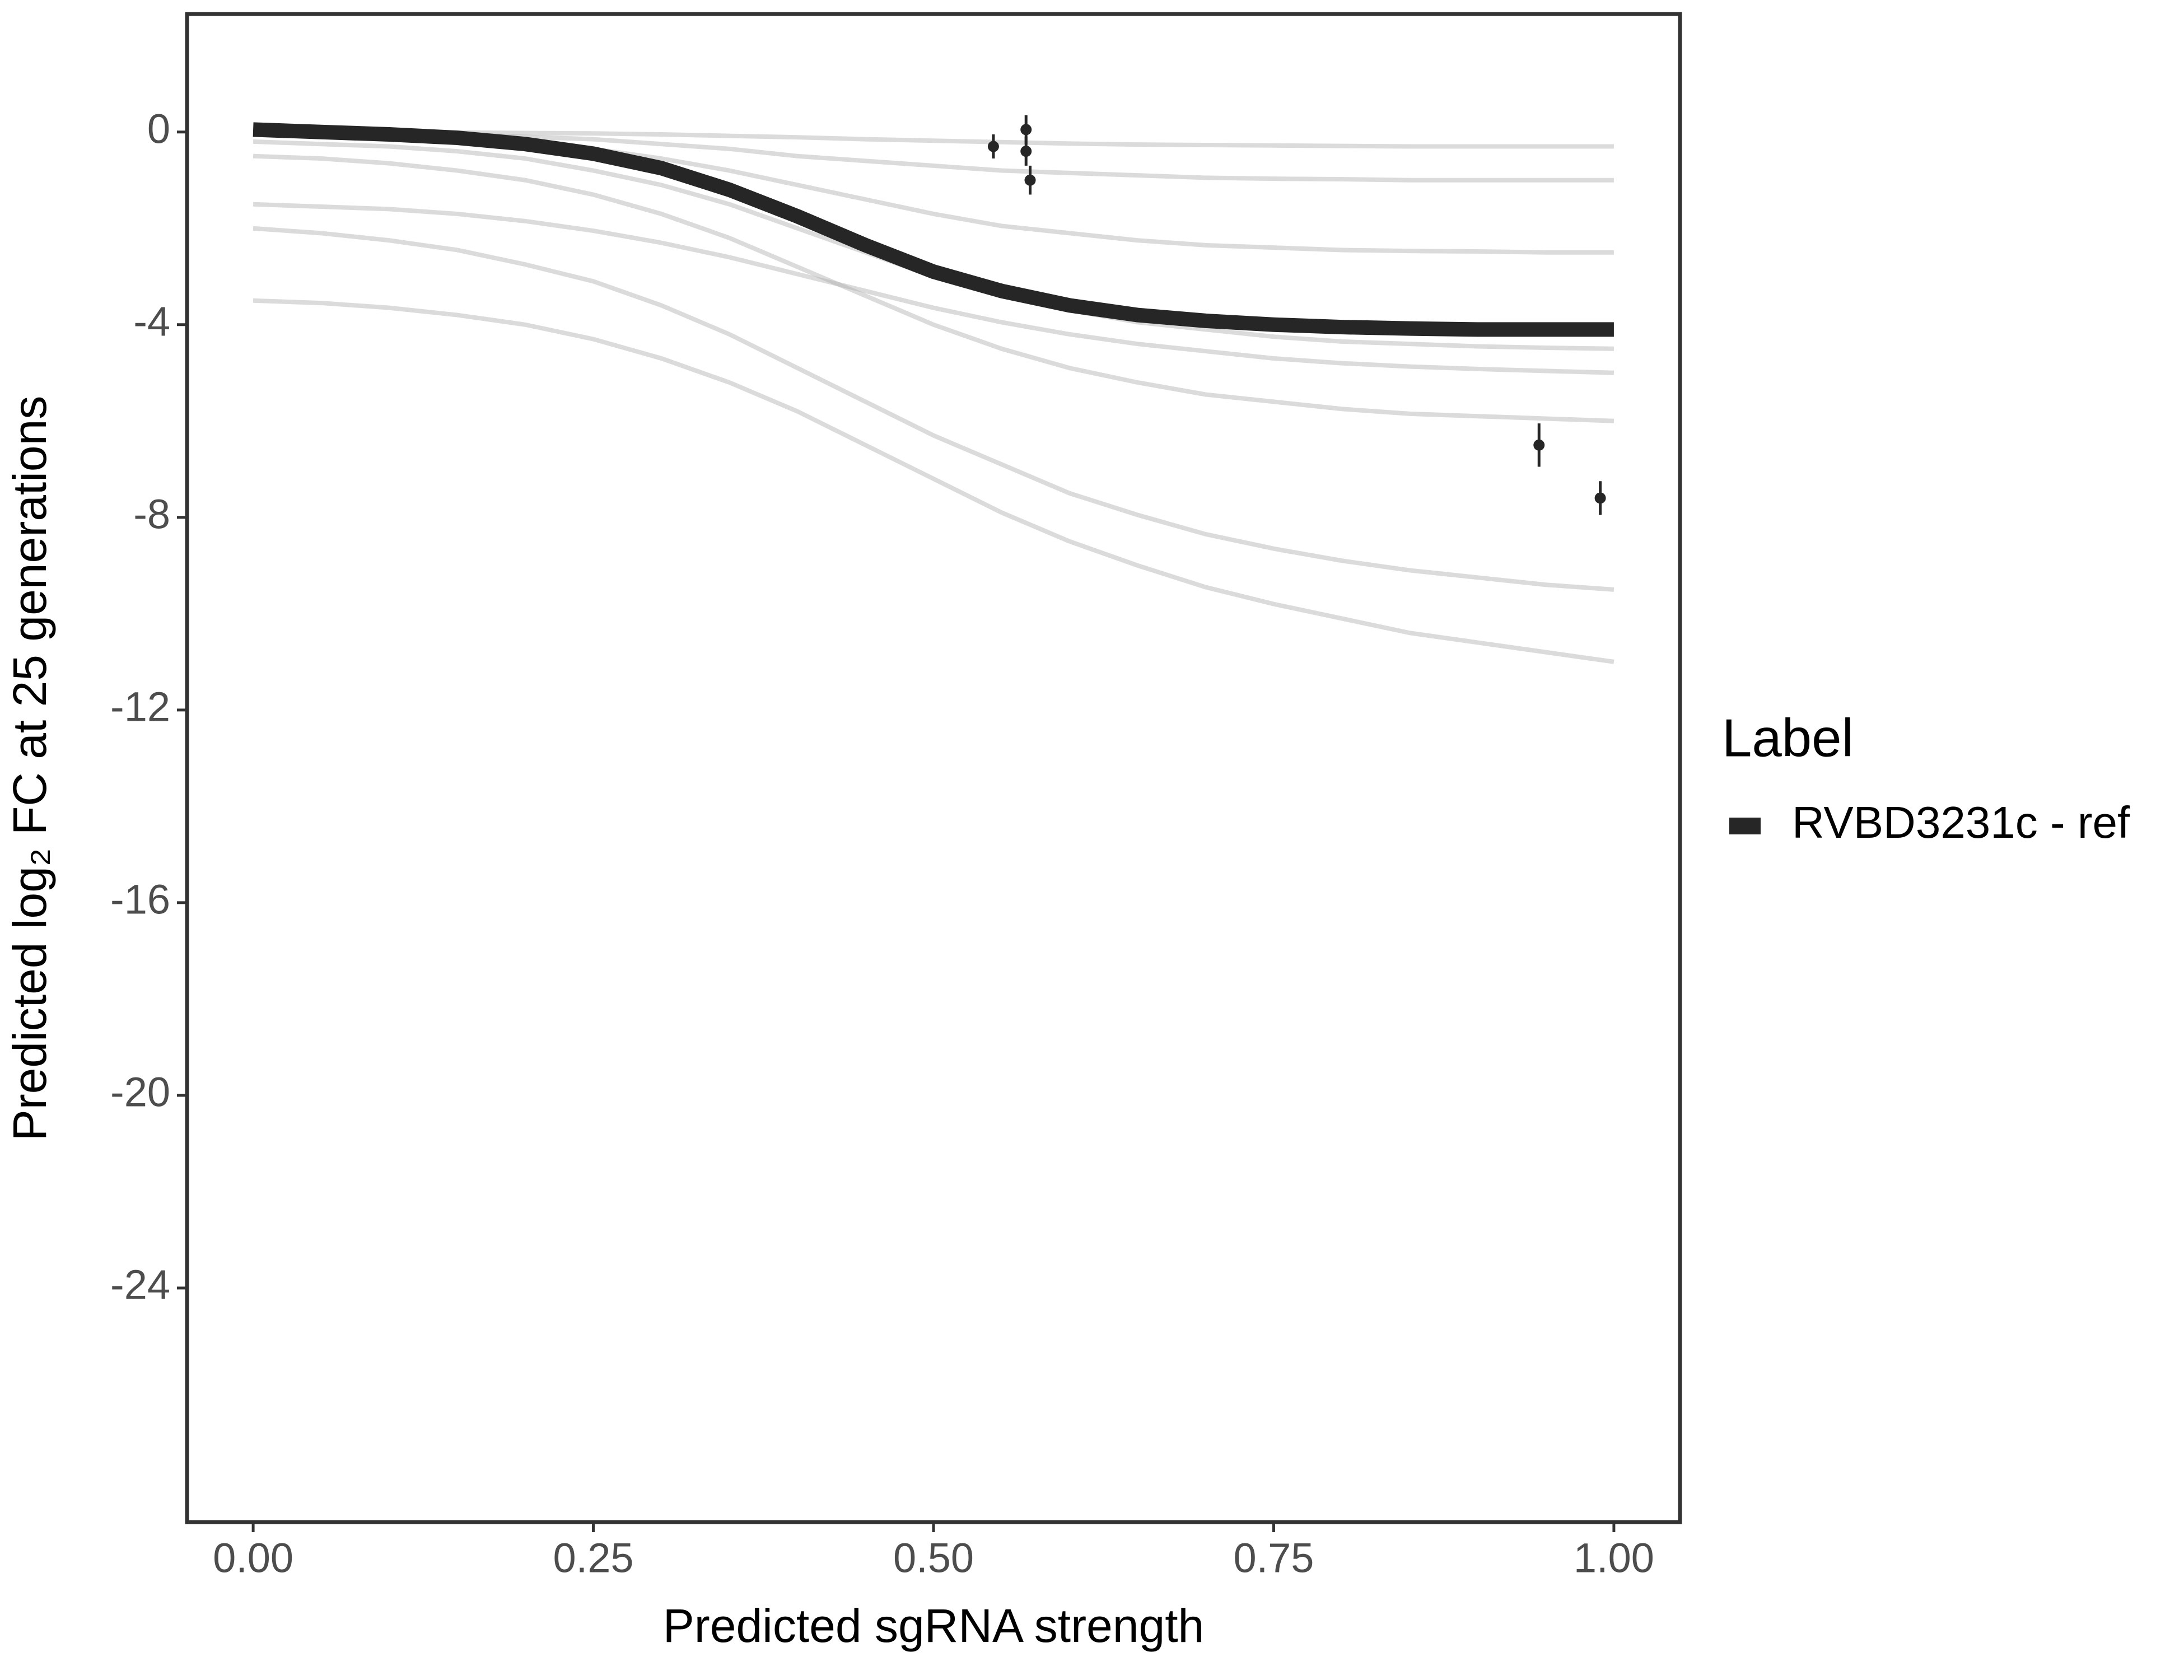 The image size is (2184, 1680). Describe the element at coordinates (30, 769) in the screenshot. I see `y-axis-title: Predicted log₂ FC at 25 generations` at that location.